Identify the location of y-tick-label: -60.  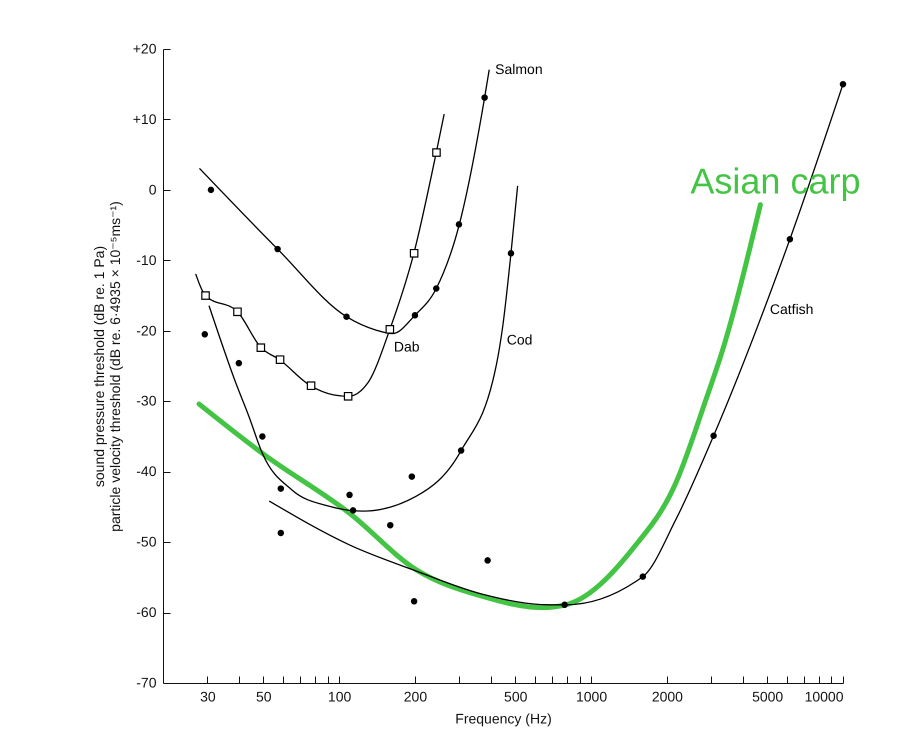
(146, 612).